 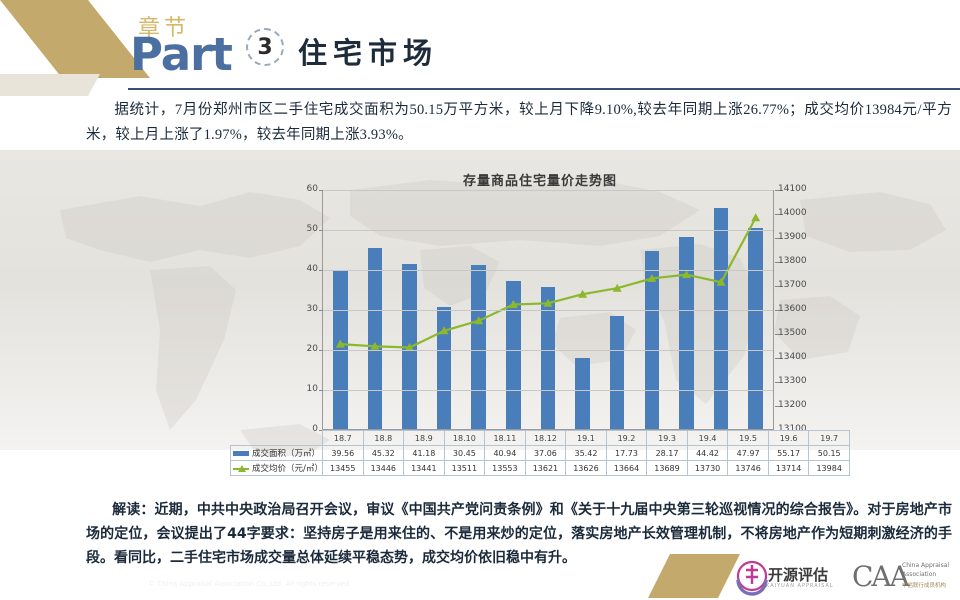 I want to click on table-cell: 39.56, so click(x=343, y=453).